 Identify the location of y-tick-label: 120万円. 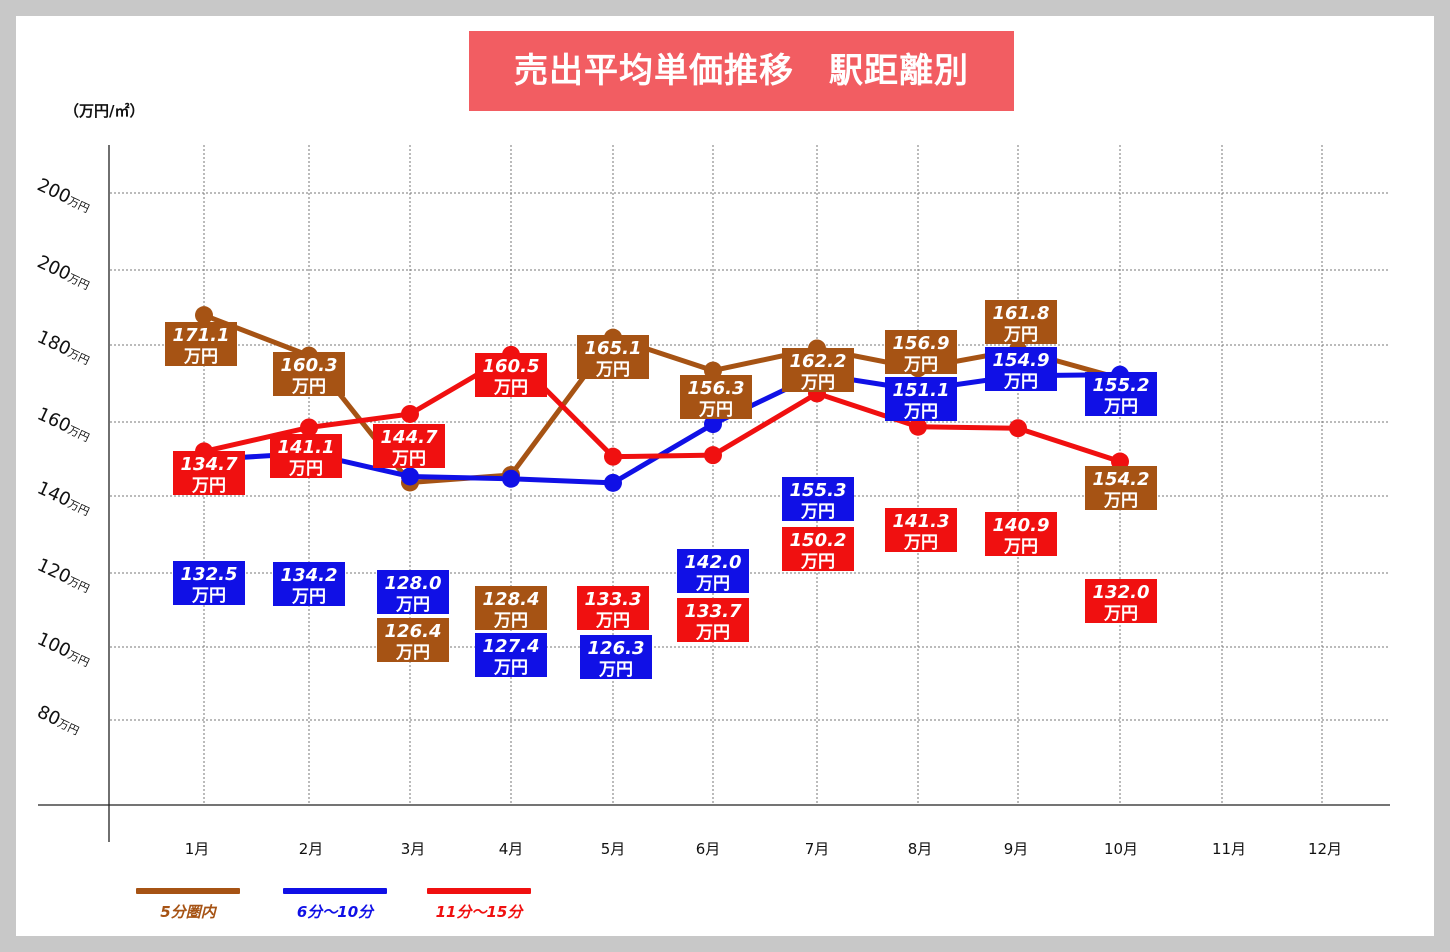
(64, 575).